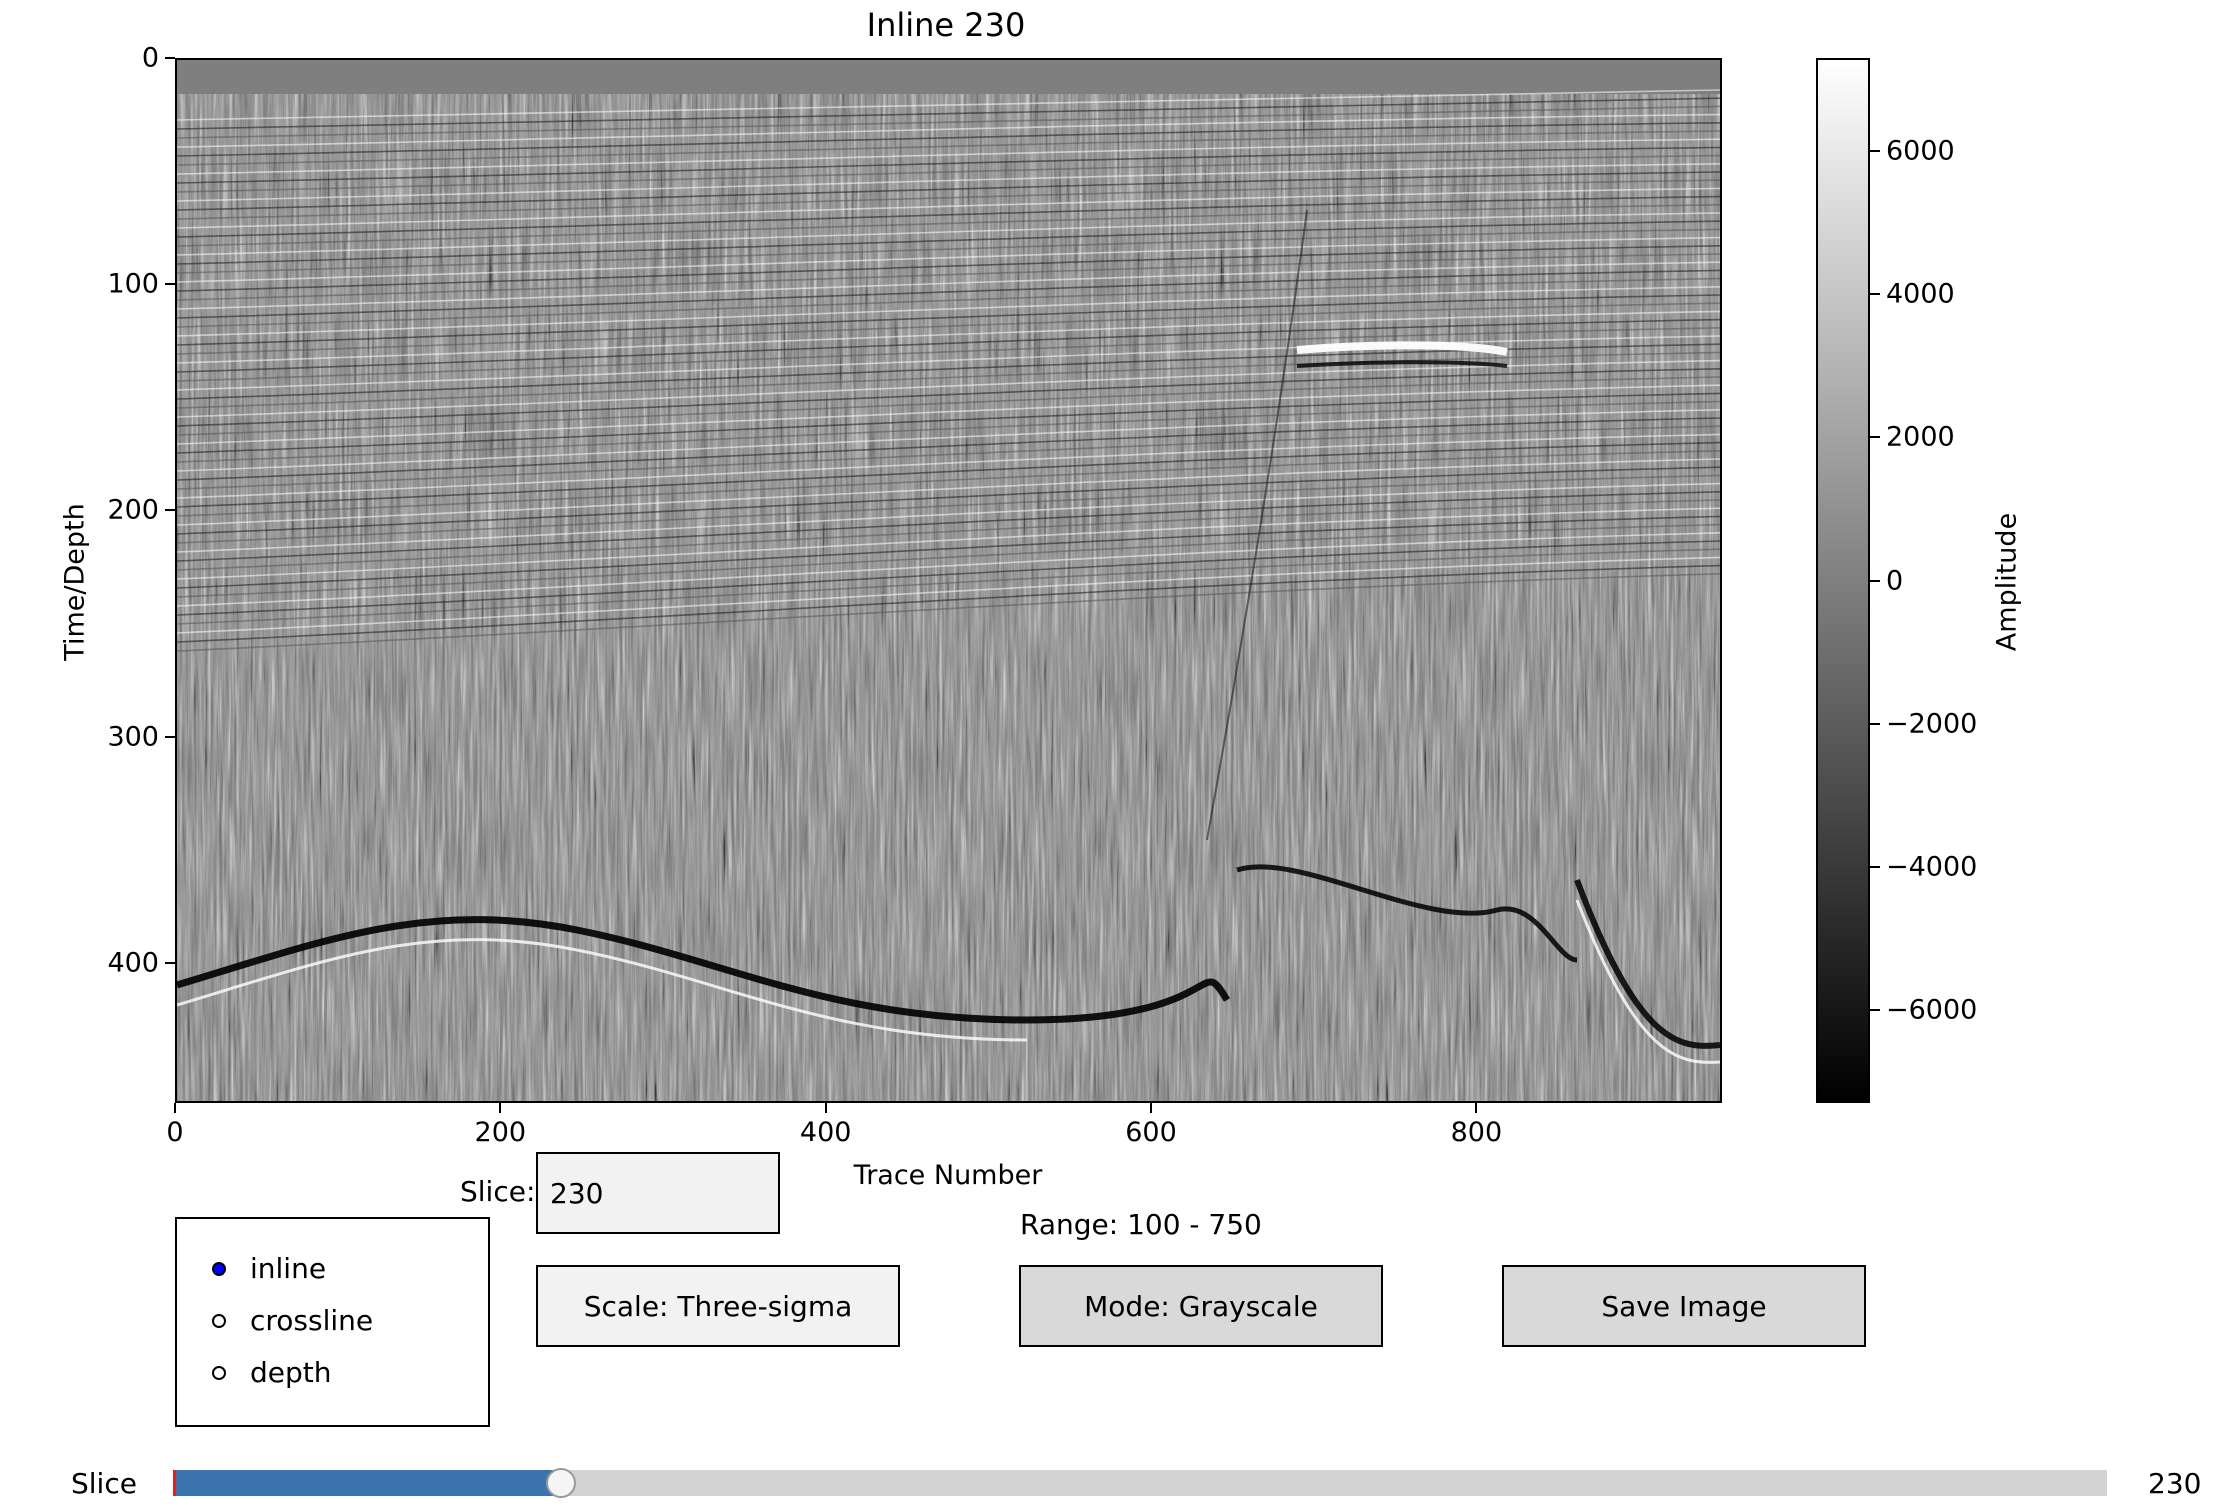 Image resolution: width=2226 pixels, height=1512 pixels. What do you see at coordinates (1932, 724) in the screenshot?
I see `colorbar-tick-label: −2000` at bounding box center [1932, 724].